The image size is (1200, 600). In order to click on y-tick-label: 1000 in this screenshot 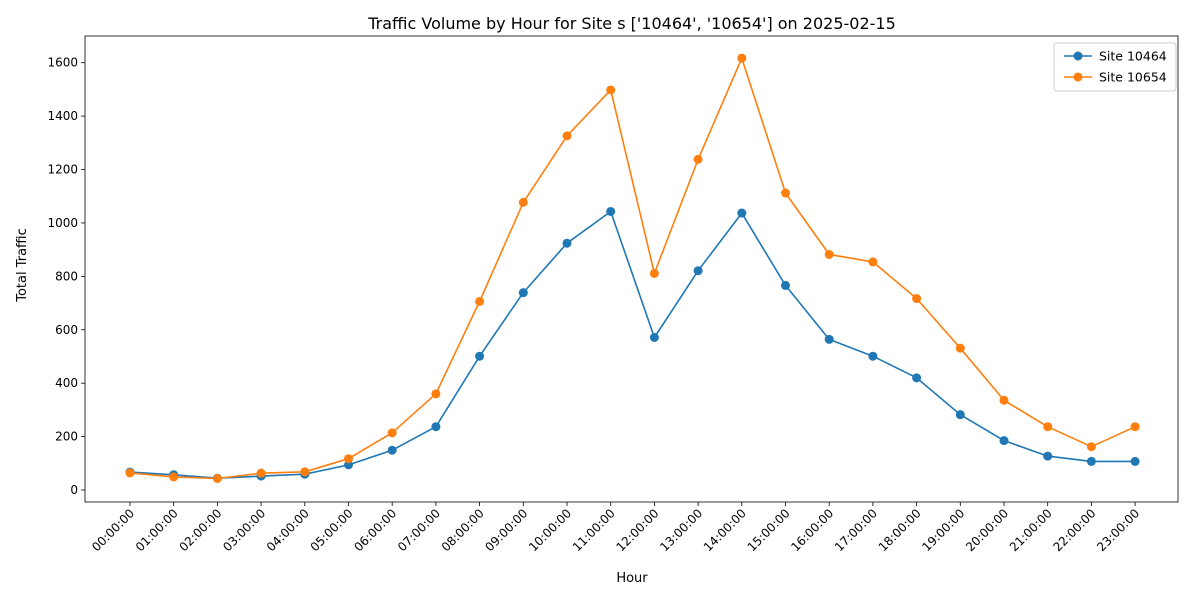, I will do `click(62, 223)`.